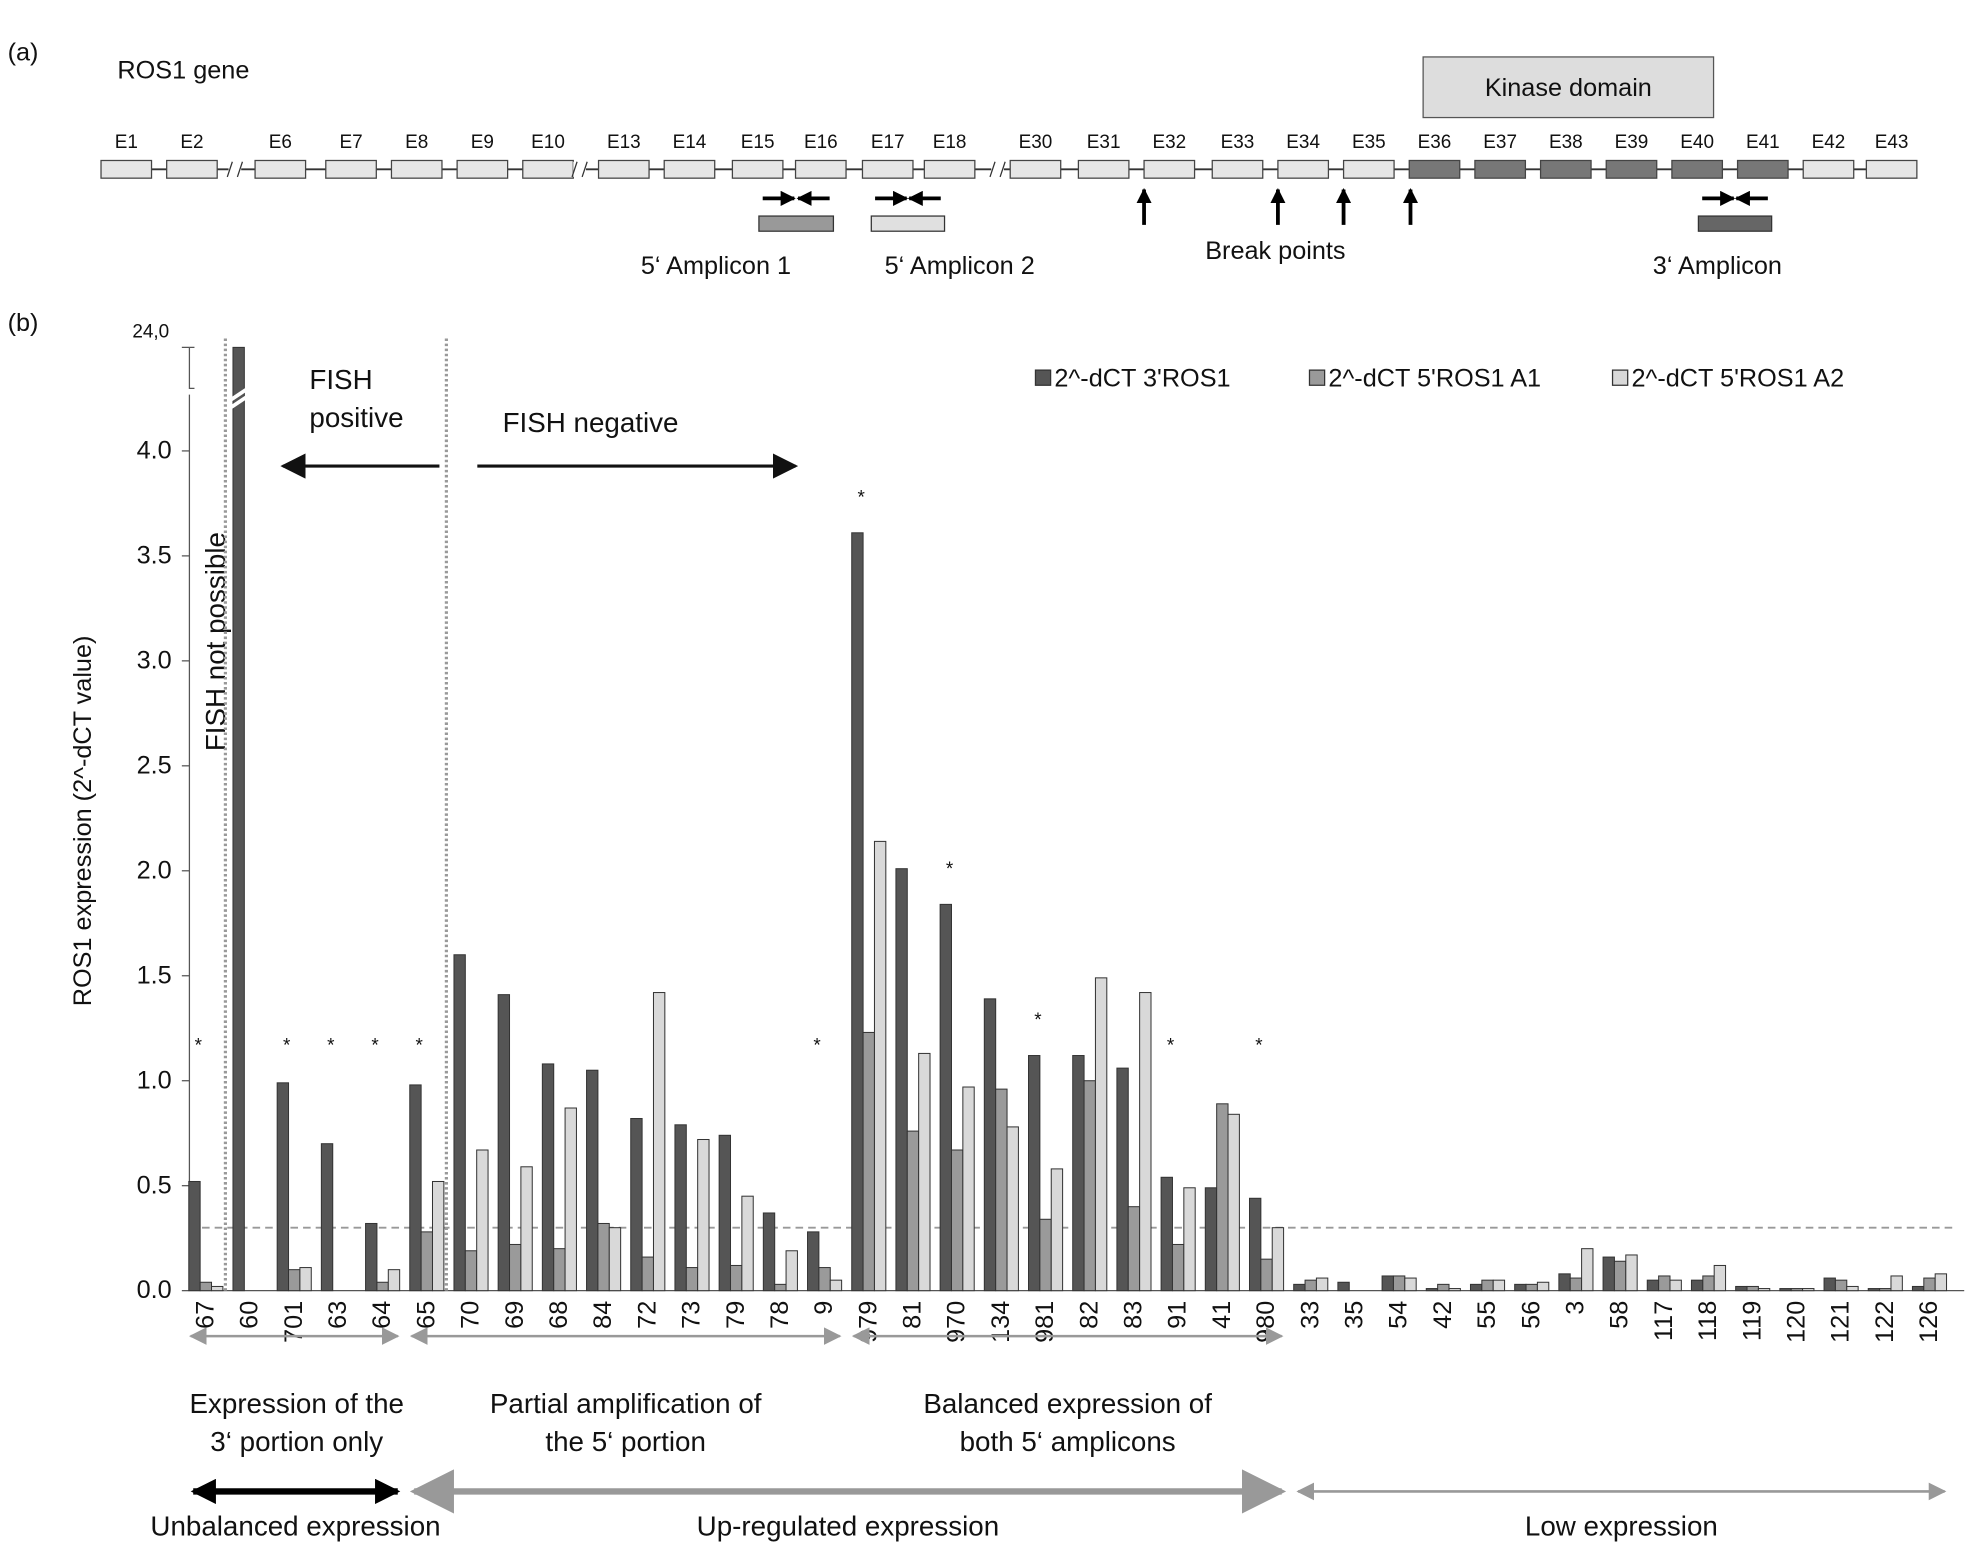  I want to click on exon-label: E1, so click(126, 142).